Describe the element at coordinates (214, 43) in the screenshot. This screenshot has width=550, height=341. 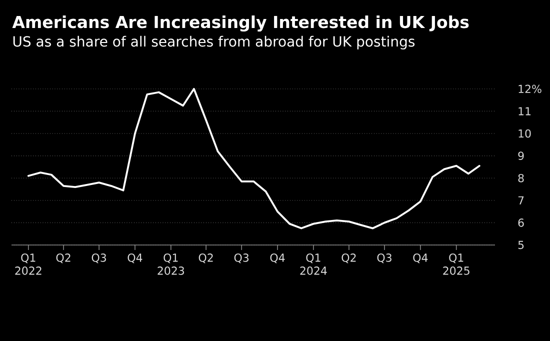
I see `chart-subtitle: US as a share of all searches from abroad for UK postings` at that location.